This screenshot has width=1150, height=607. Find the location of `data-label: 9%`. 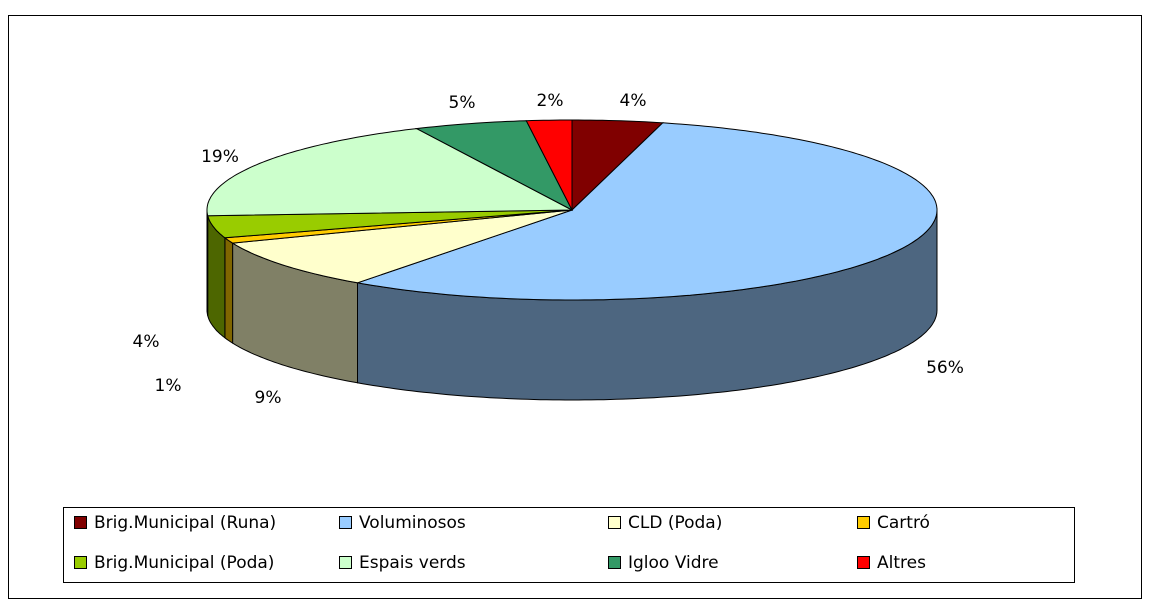

data-label: 9% is located at coordinates (268, 398).